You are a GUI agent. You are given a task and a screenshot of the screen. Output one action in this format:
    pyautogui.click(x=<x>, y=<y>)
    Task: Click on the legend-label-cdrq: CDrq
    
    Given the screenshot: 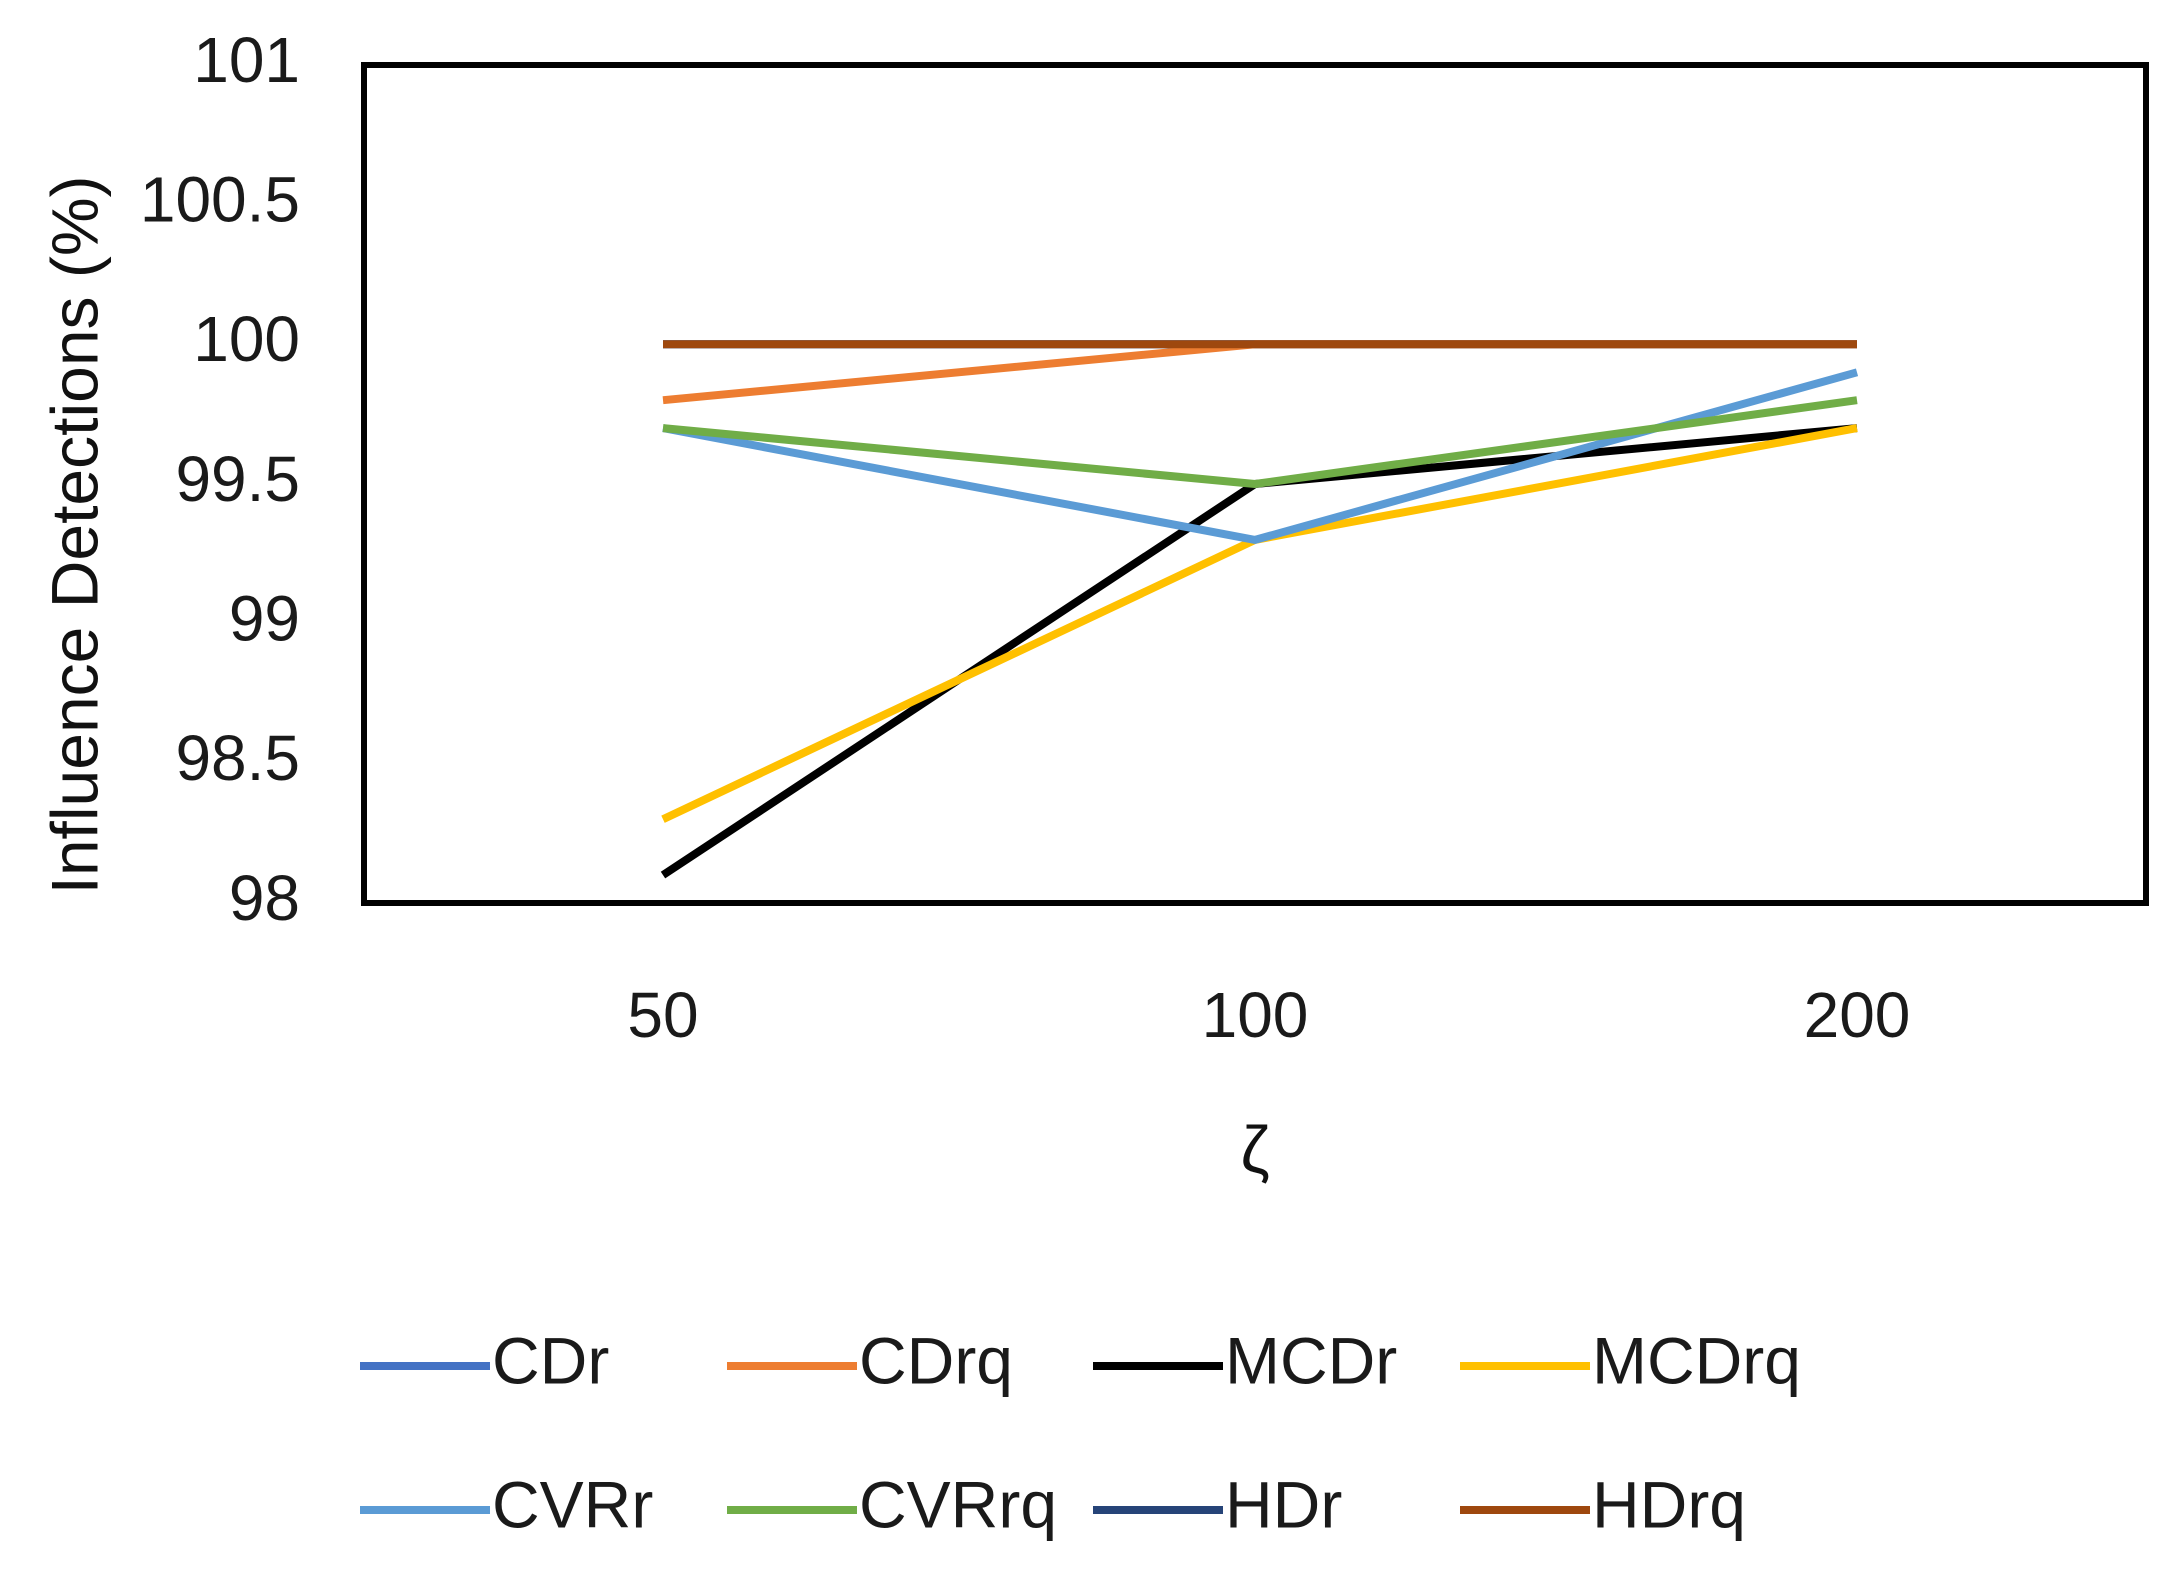 What is the action you would take?
    pyautogui.click(x=936, y=1360)
    